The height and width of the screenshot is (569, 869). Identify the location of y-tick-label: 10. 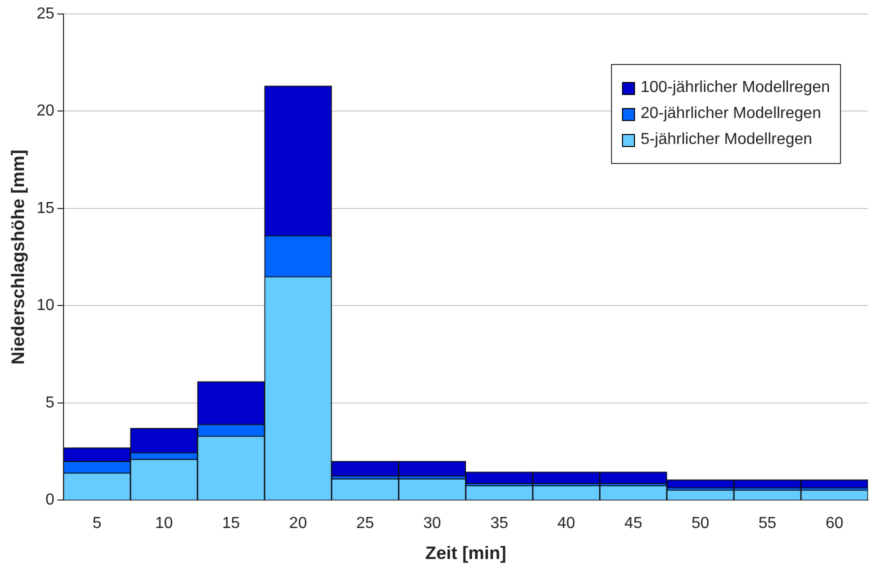
(45, 305).